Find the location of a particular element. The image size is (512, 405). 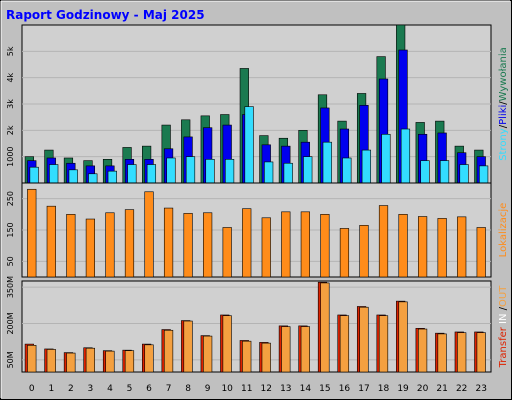

visits-legend-item: Lokalizacje is located at coordinates (503, 230).